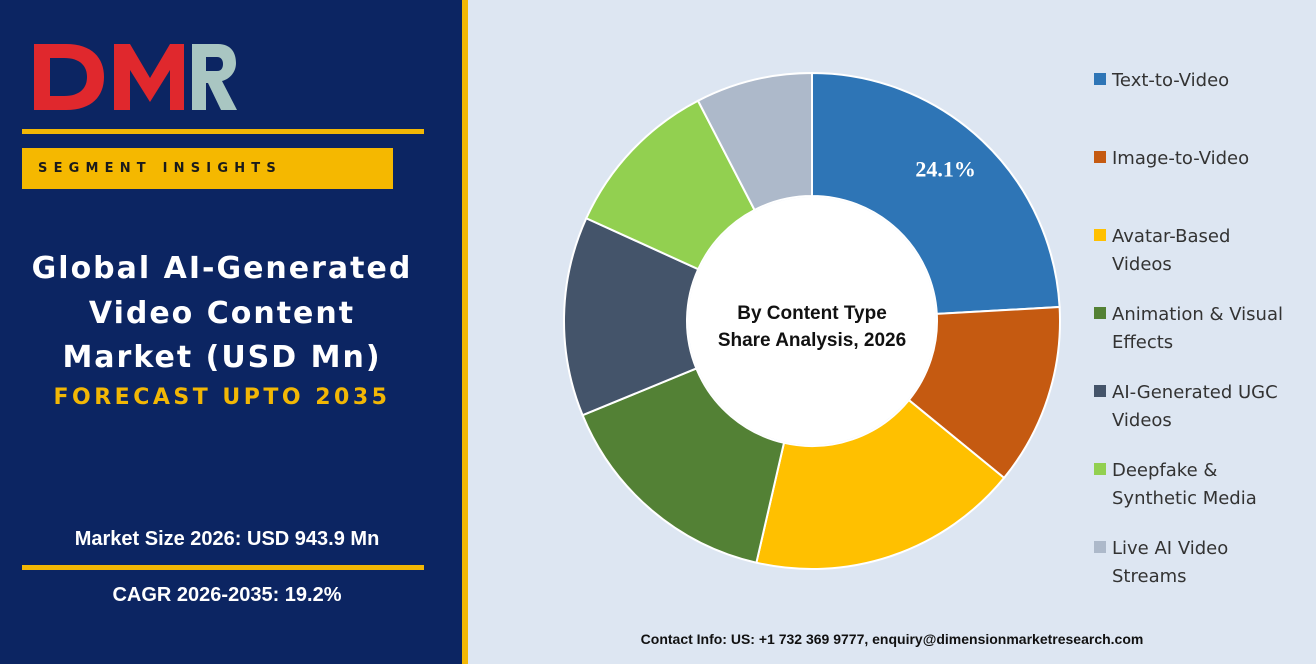  Describe the element at coordinates (1195, 392) in the screenshot. I see `legend-label-line: AI-Generated UGC` at that location.